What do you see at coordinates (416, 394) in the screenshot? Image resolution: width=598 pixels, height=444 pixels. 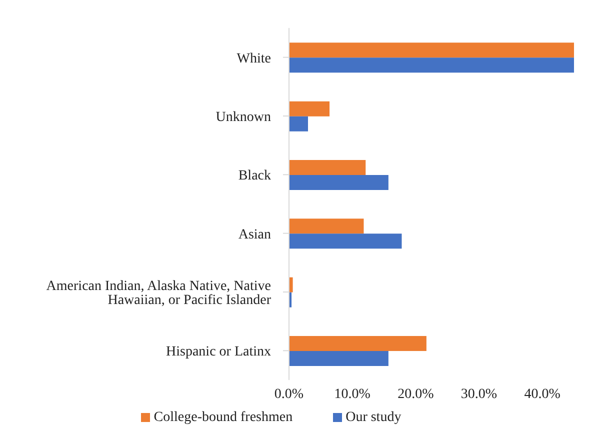 I see `x-tick-label: 20.0%` at bounding box center [416, 394].